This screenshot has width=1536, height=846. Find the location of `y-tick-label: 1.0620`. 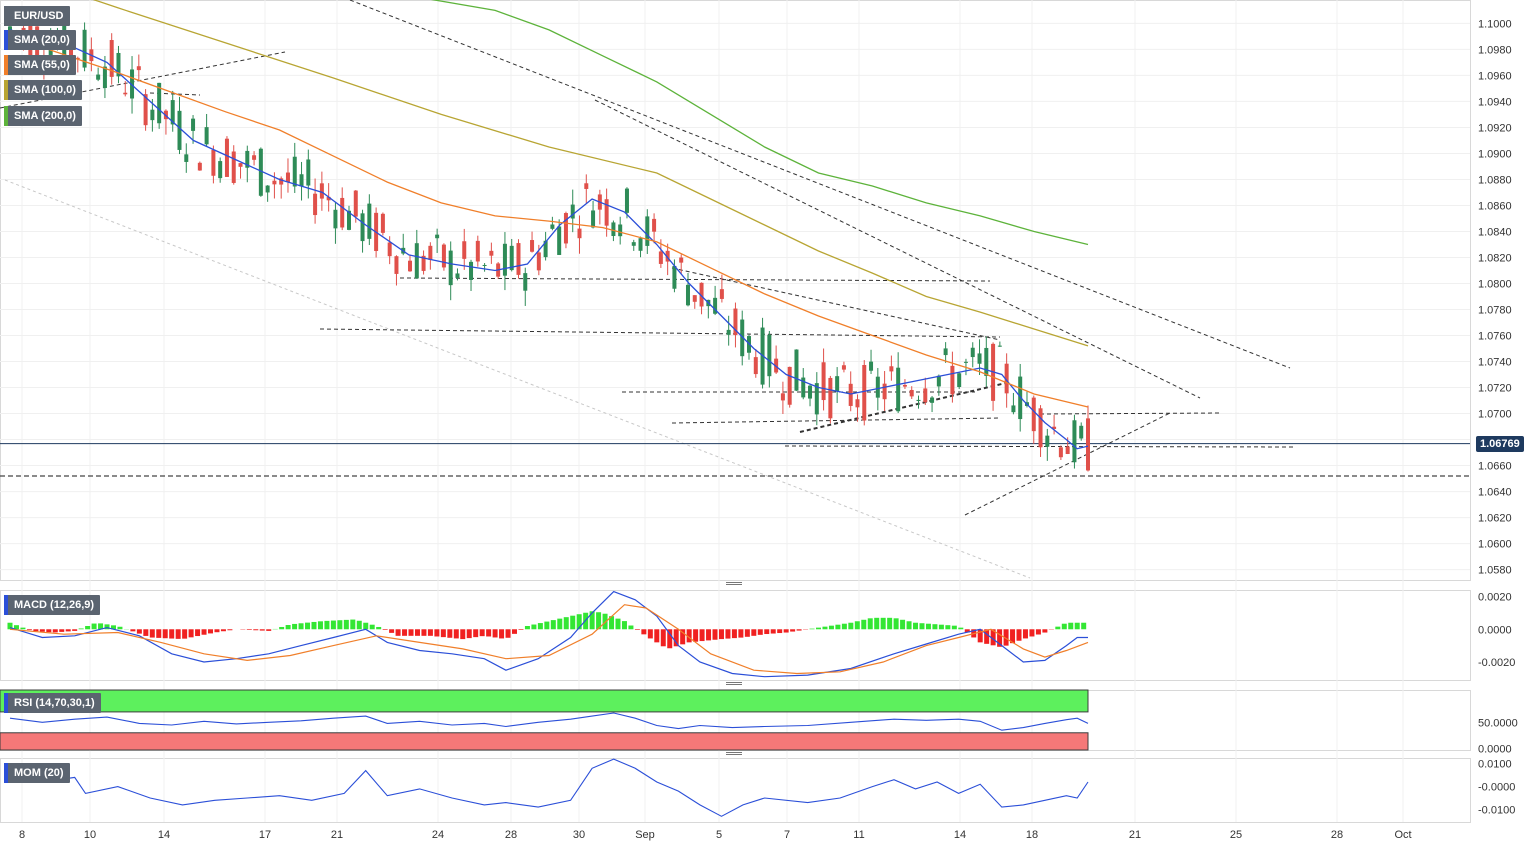

y-tick-label: 1.0620 is located at coordinates (1495, 519).